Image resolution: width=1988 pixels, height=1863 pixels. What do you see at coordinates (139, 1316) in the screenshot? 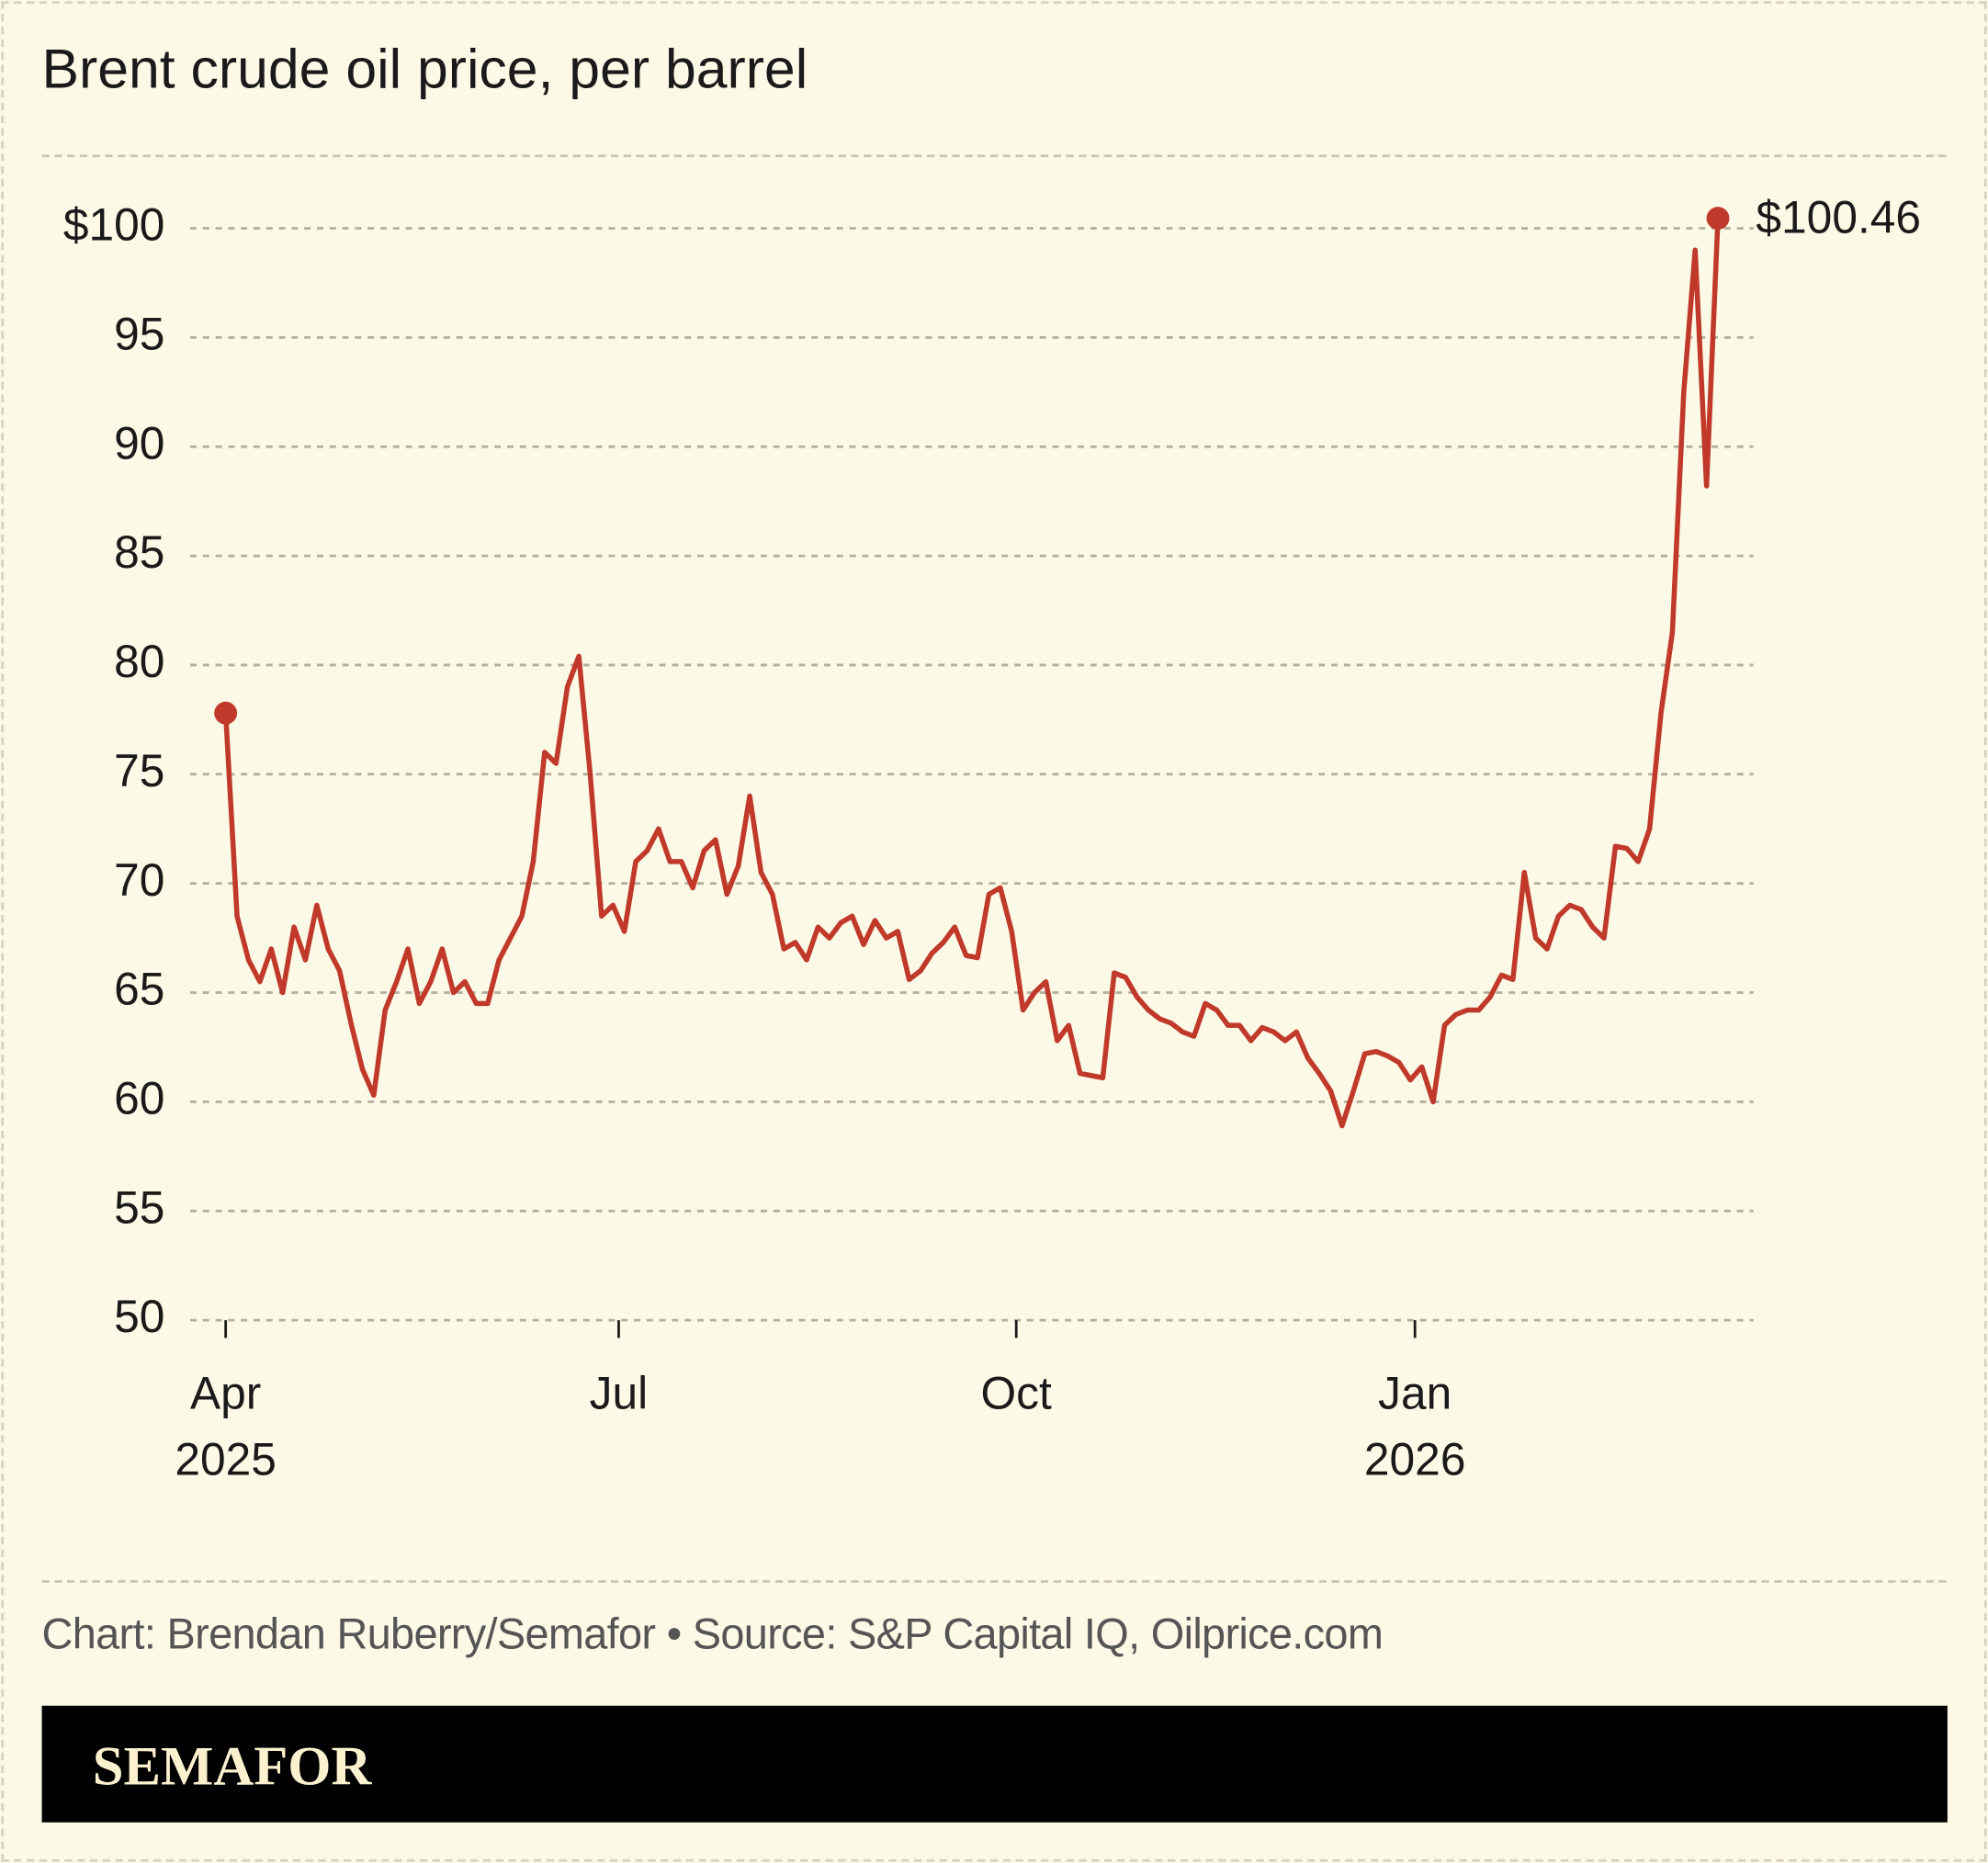
I see `y-tick-label: 50` at bounding box center [139, 1316].